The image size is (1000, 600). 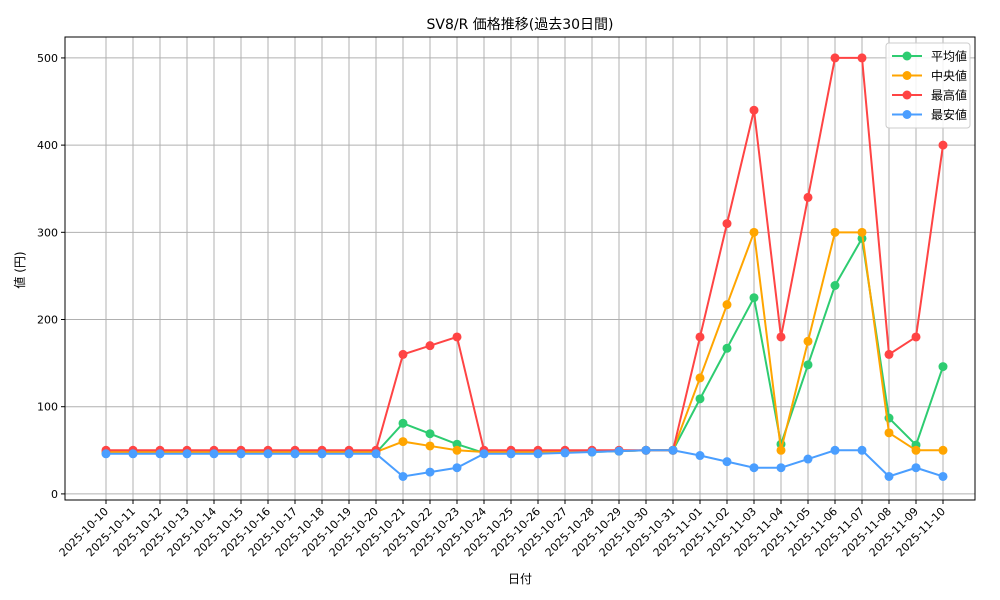 I want to click on y-tick-label: 200, so click(x=47, y=320).